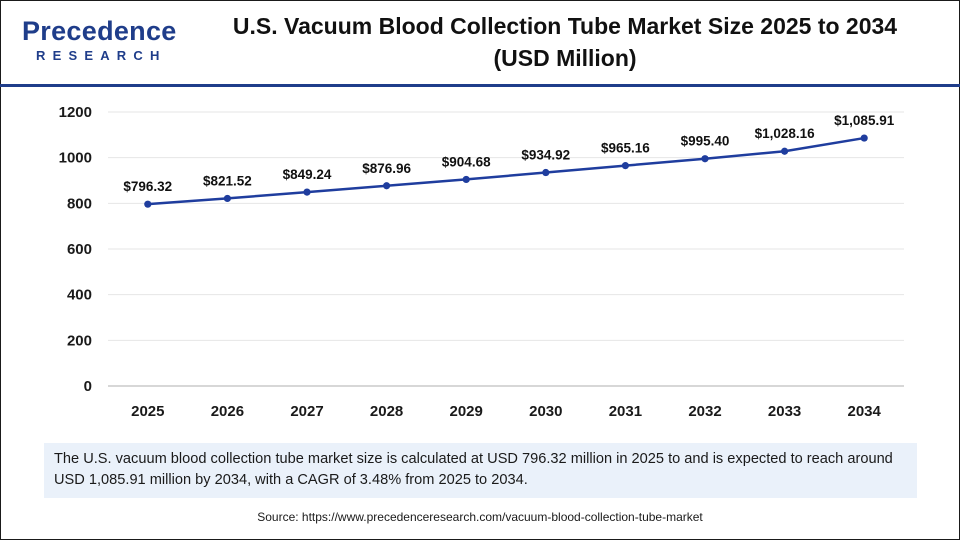 The image size is (960, 540). What do you see at coordinates (625, 148) in the screenshot?
I see `data-label: $965.16` at bounding box center [625, 148].